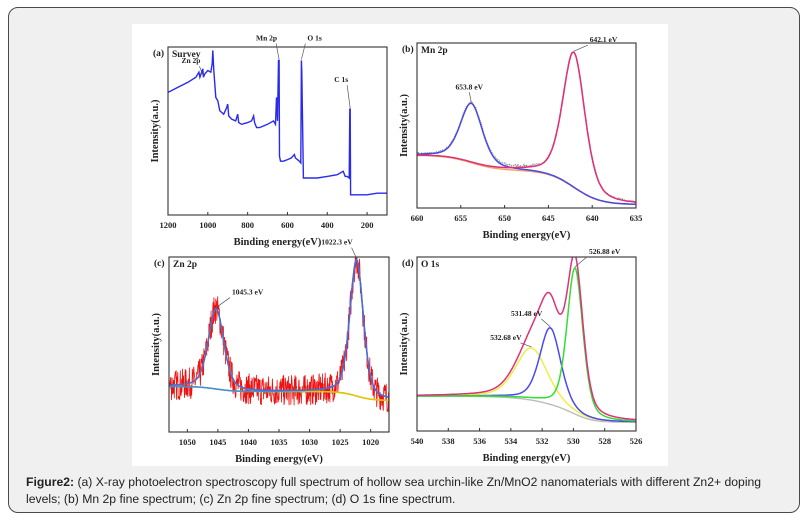 The image size is (808, 521). Describe the element at coordinates (470, 86) in the screenshot. I see `annotation-label: 653.8 eV` at that location.